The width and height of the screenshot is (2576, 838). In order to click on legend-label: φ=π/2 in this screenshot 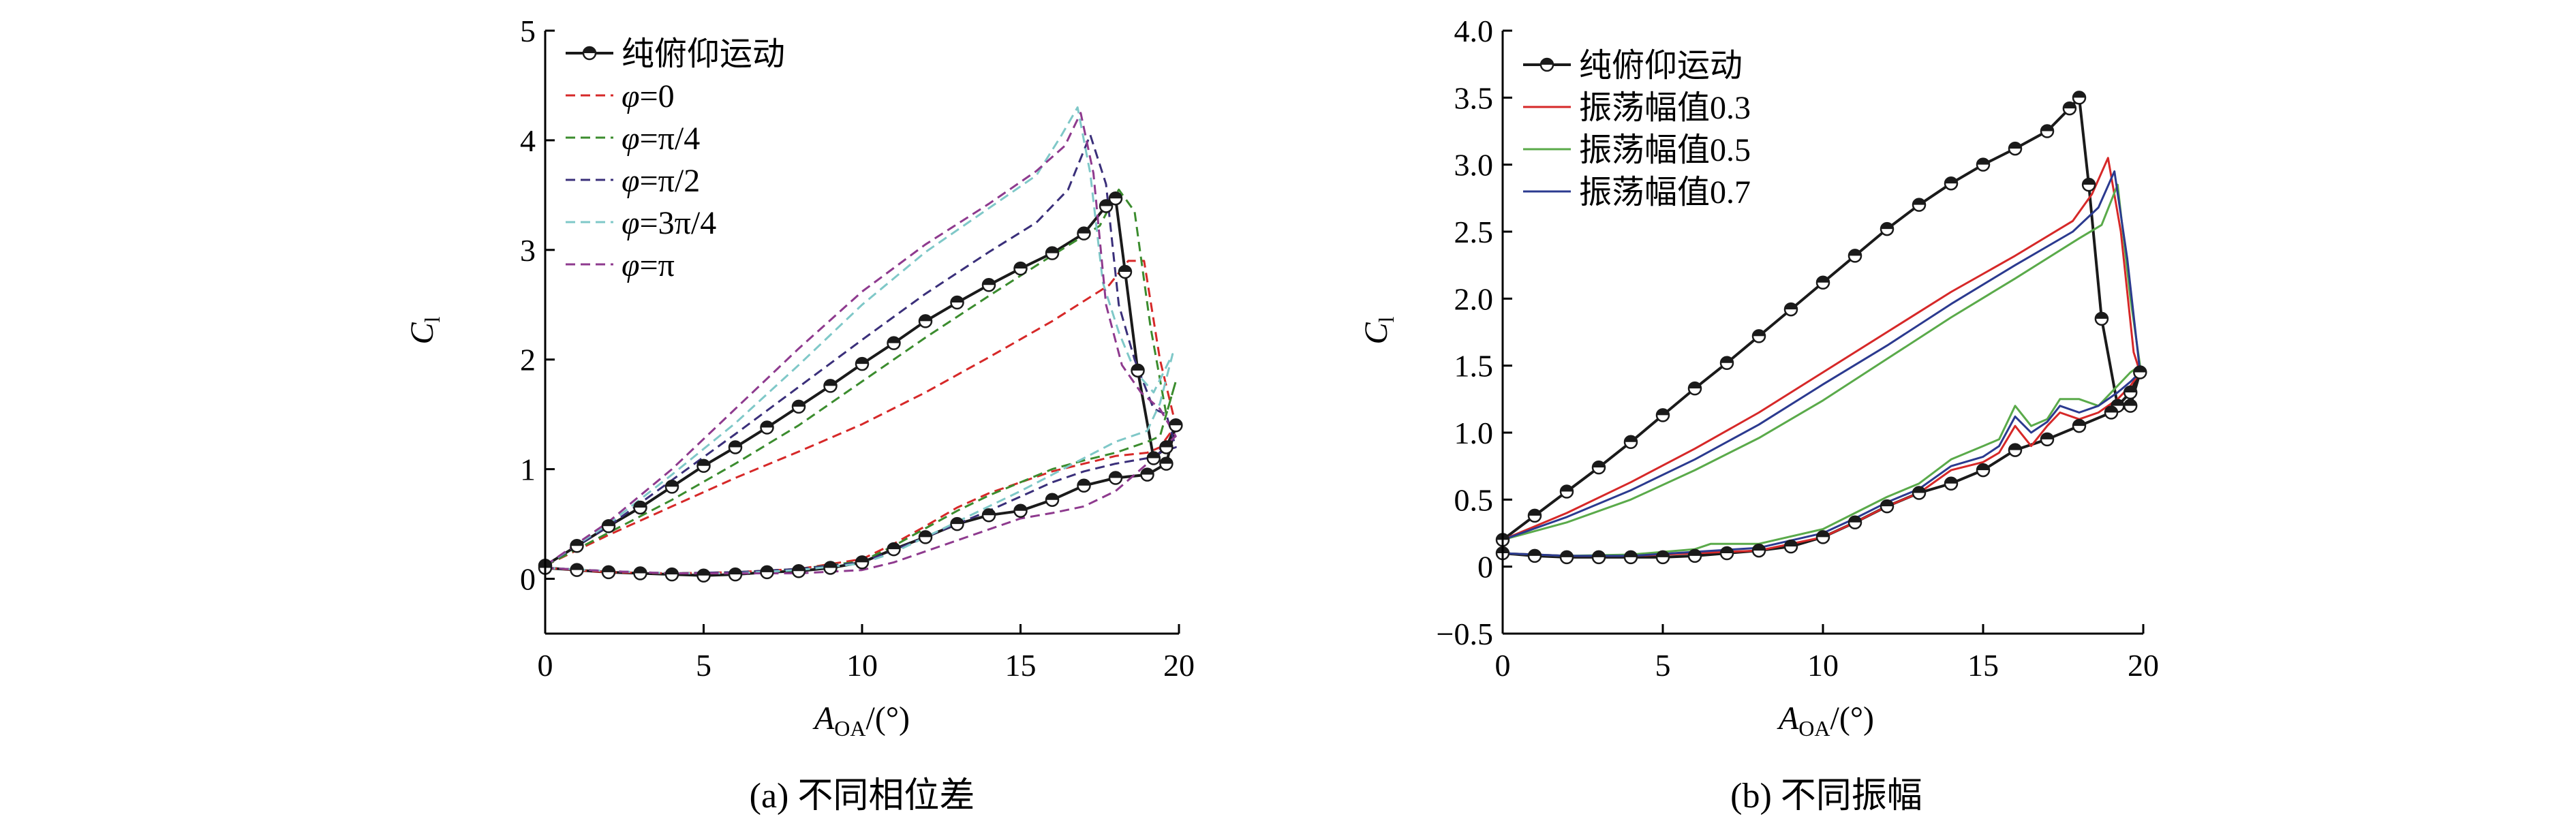, I will do `click(661, 181)`.